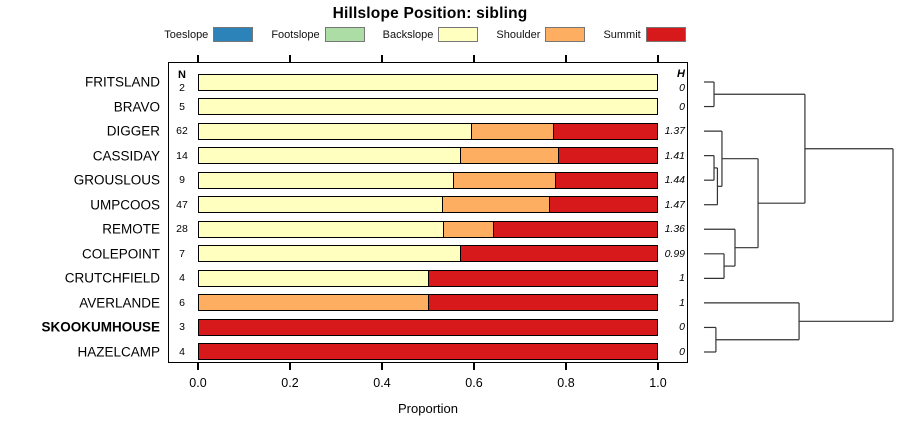 This screenshot has height=440, width=900. What do you see at coordinates (658, 383) in the screenshot?
I see `x-axis-tick-label: 1.0` at bounding box center [658, 383].